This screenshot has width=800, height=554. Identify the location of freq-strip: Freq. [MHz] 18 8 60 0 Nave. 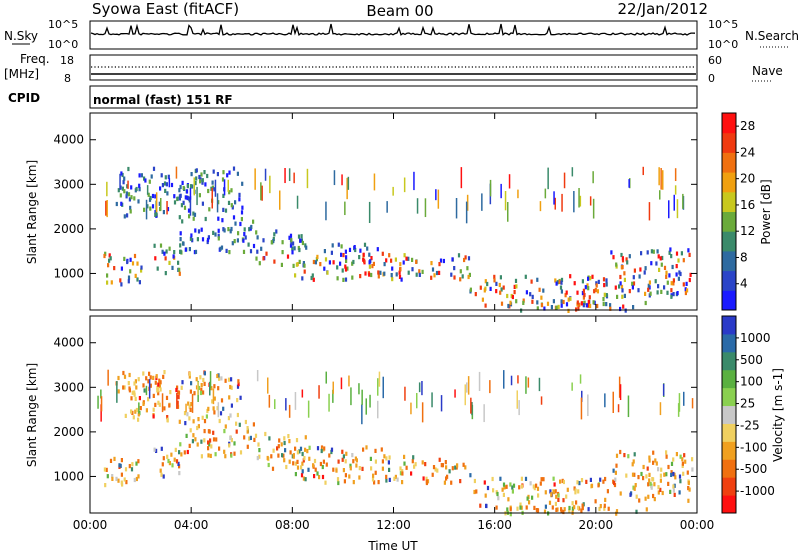
(393, 68).